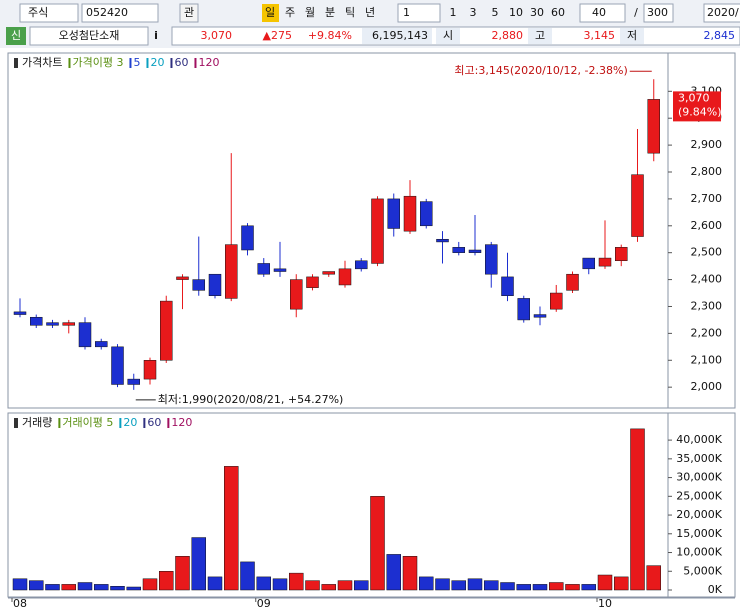 The height and width of the screenshot is (610, 740). What do you see at coordinates (38, 12) in the screenshot?
I see `market: 주식` at bounding box center [38, 12].